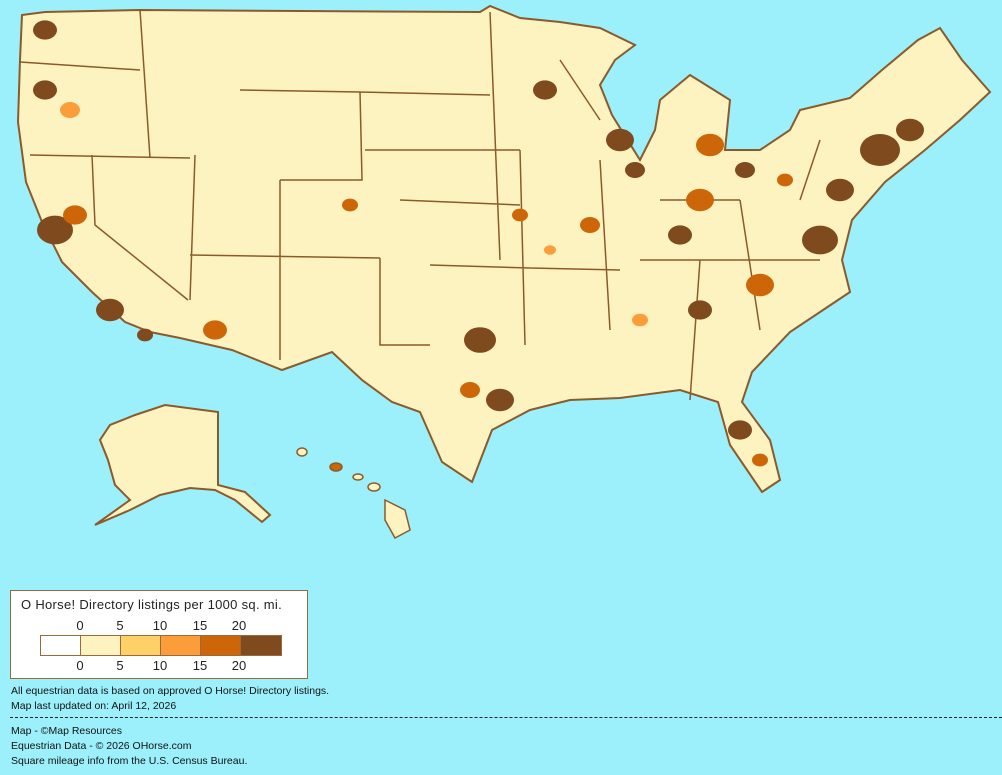 This screenshot has width=1002, height=775. I want to click on hawaii, so click(353, 493).